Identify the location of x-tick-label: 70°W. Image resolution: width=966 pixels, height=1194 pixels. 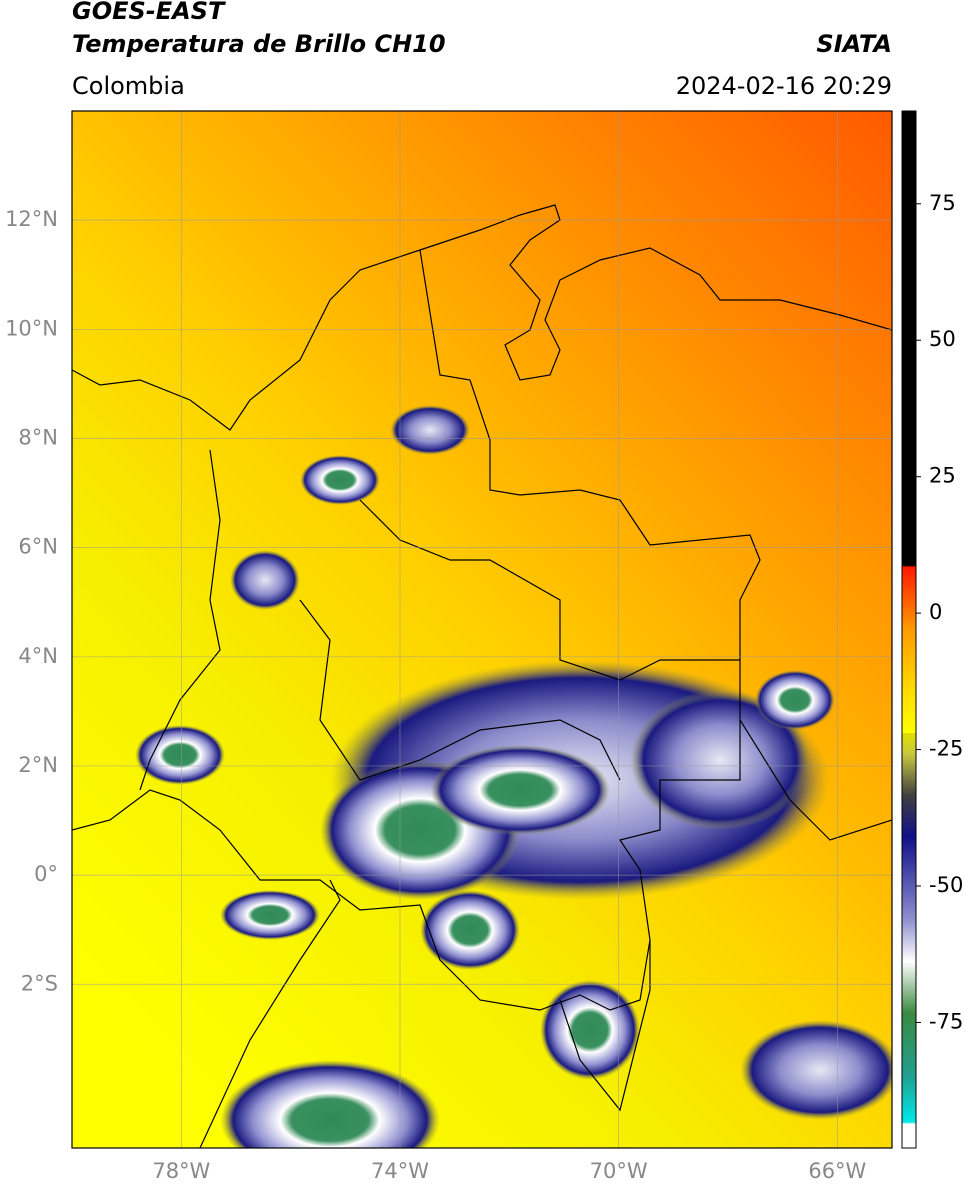
(619, 1171).